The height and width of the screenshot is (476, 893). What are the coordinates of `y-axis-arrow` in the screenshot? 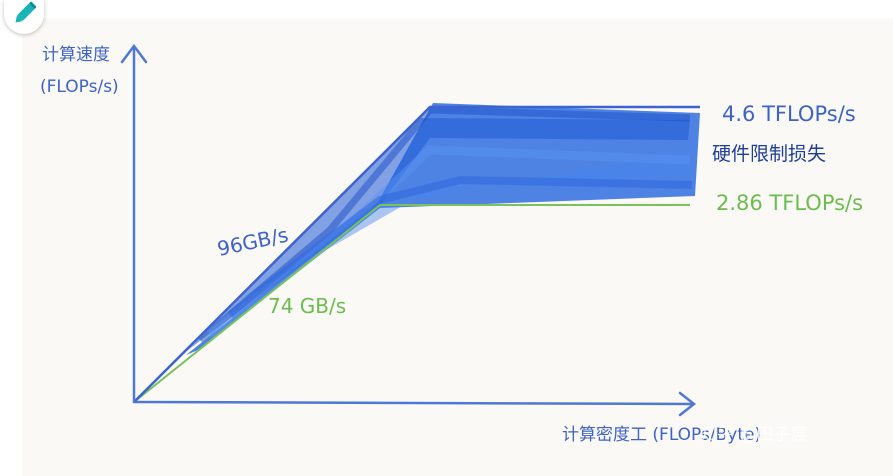 It's located at (134, 53).